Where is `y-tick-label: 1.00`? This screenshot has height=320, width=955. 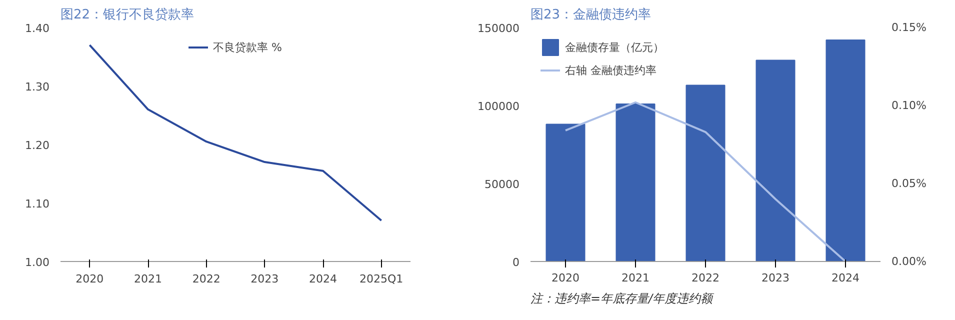
y-tick-label: 1.00 is located at coordinates (37, 262).